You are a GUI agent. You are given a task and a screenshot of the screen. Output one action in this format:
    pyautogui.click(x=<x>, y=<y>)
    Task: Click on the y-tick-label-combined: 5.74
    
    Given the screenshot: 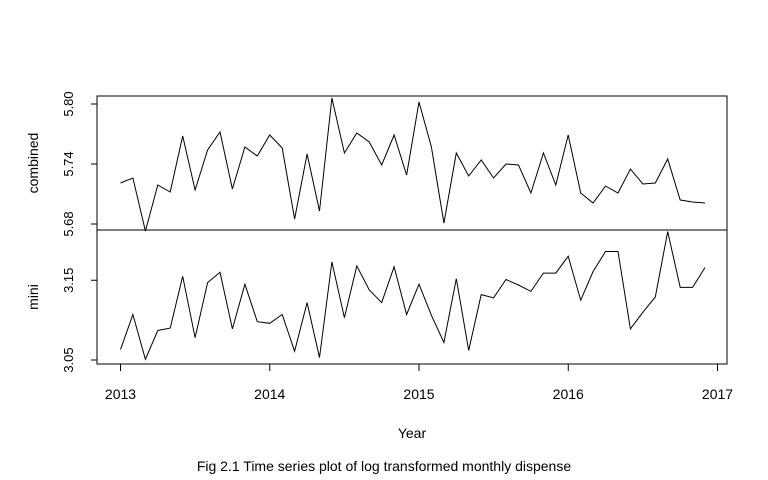 What is the action you would take?
    pyautogui.click(x=68, y=163)
    